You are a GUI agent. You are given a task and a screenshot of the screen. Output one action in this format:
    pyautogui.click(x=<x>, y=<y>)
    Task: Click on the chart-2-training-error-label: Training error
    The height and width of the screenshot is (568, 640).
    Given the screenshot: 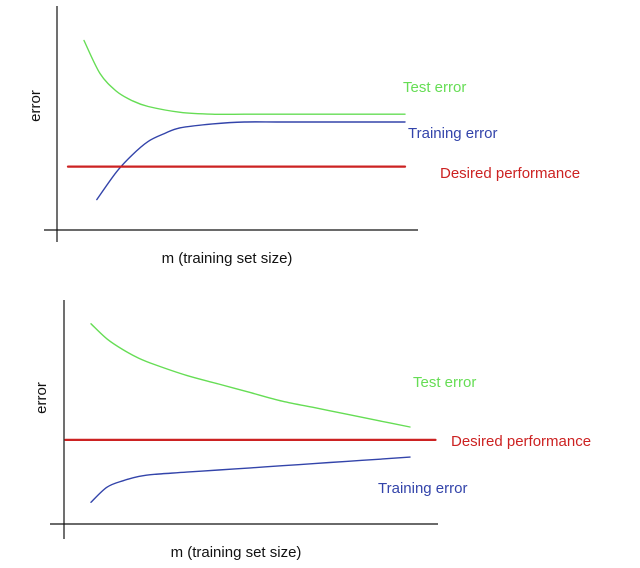 What is the action you would take?
    pyautogui.click(x=422, y=488)
    